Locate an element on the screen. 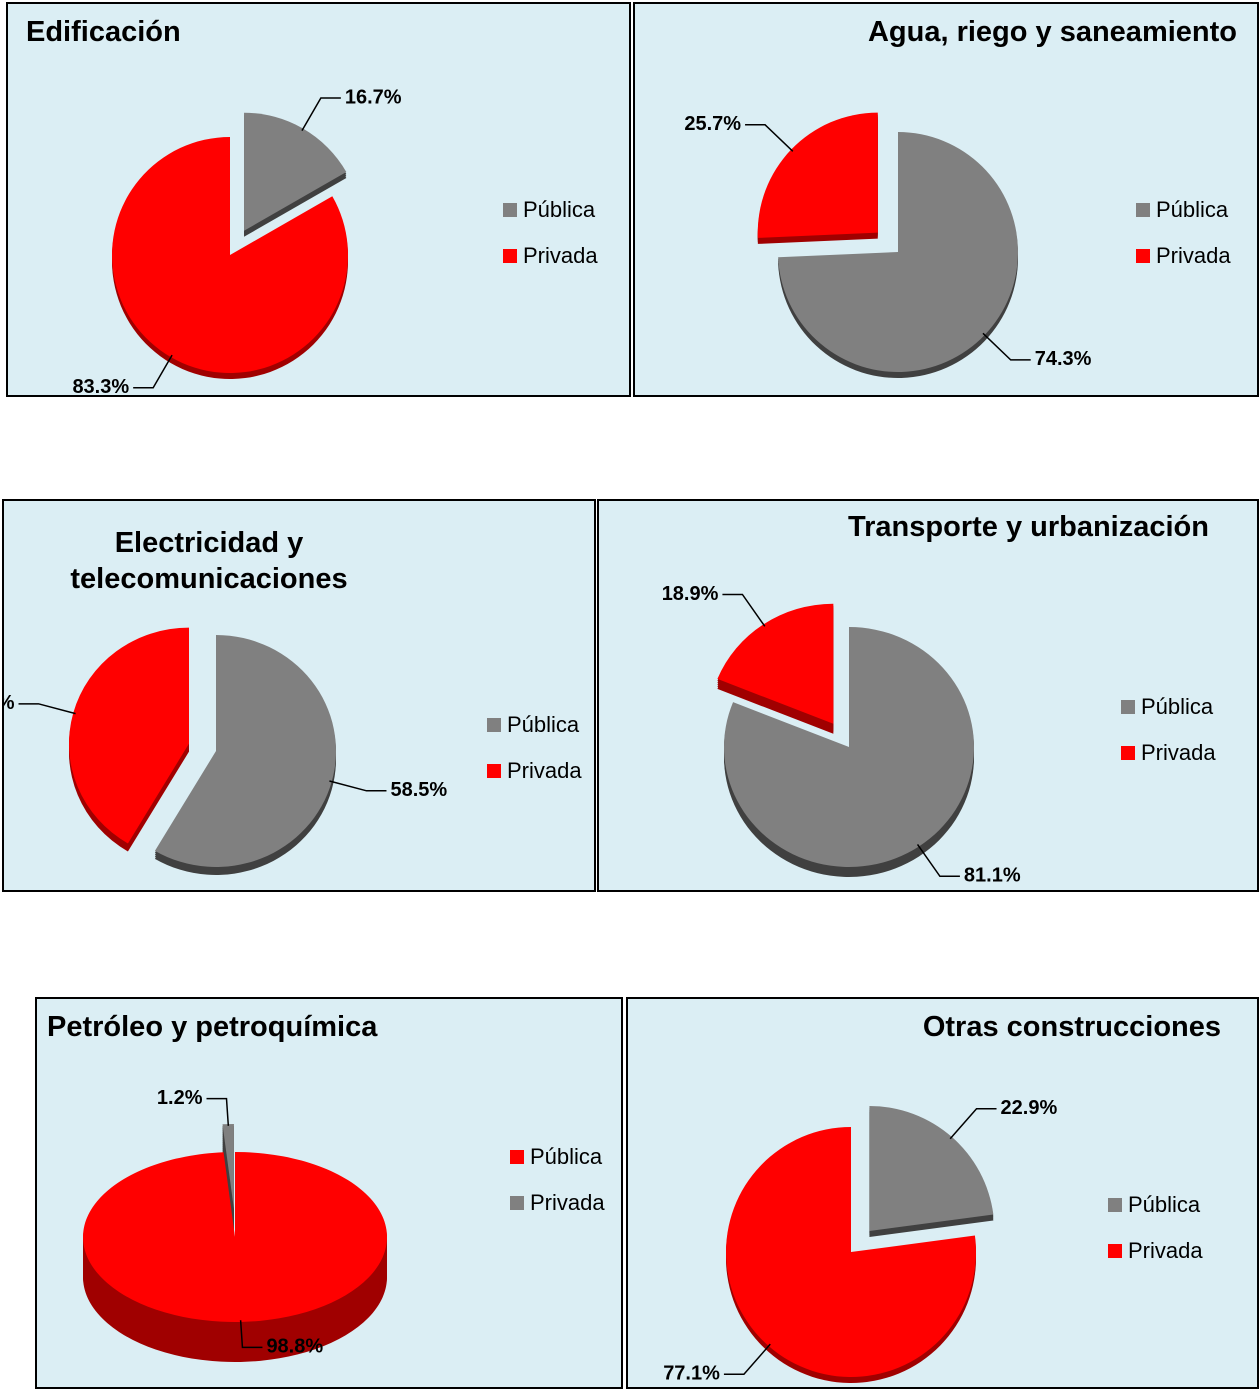 Image resolution: width=1260 pixels, height=1389 pixels. value-label: 18.9% is located at coordinates (690, 594).